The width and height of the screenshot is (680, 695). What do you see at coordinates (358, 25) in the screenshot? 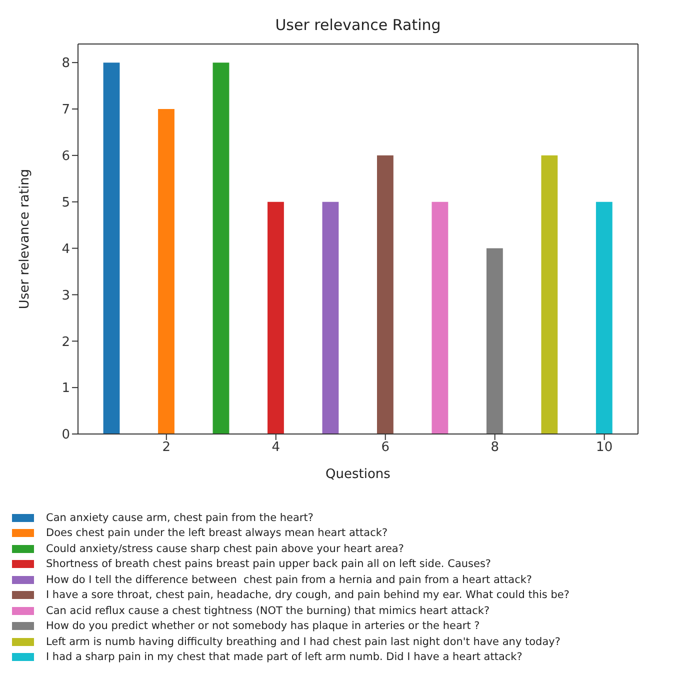
I see `chart-title: User relevance Rating` at bounding box center [358, 25].